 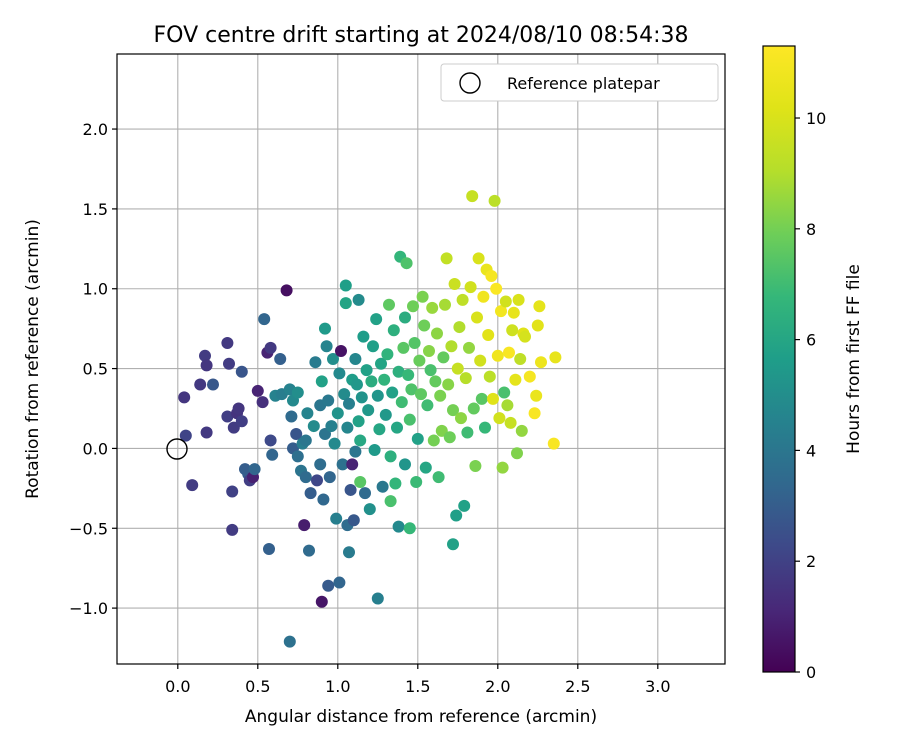 What do you see at coordinates (417, 686) in the screenshot?
I see `x-tick-label: 1.5` at bounding box center [417, 686].